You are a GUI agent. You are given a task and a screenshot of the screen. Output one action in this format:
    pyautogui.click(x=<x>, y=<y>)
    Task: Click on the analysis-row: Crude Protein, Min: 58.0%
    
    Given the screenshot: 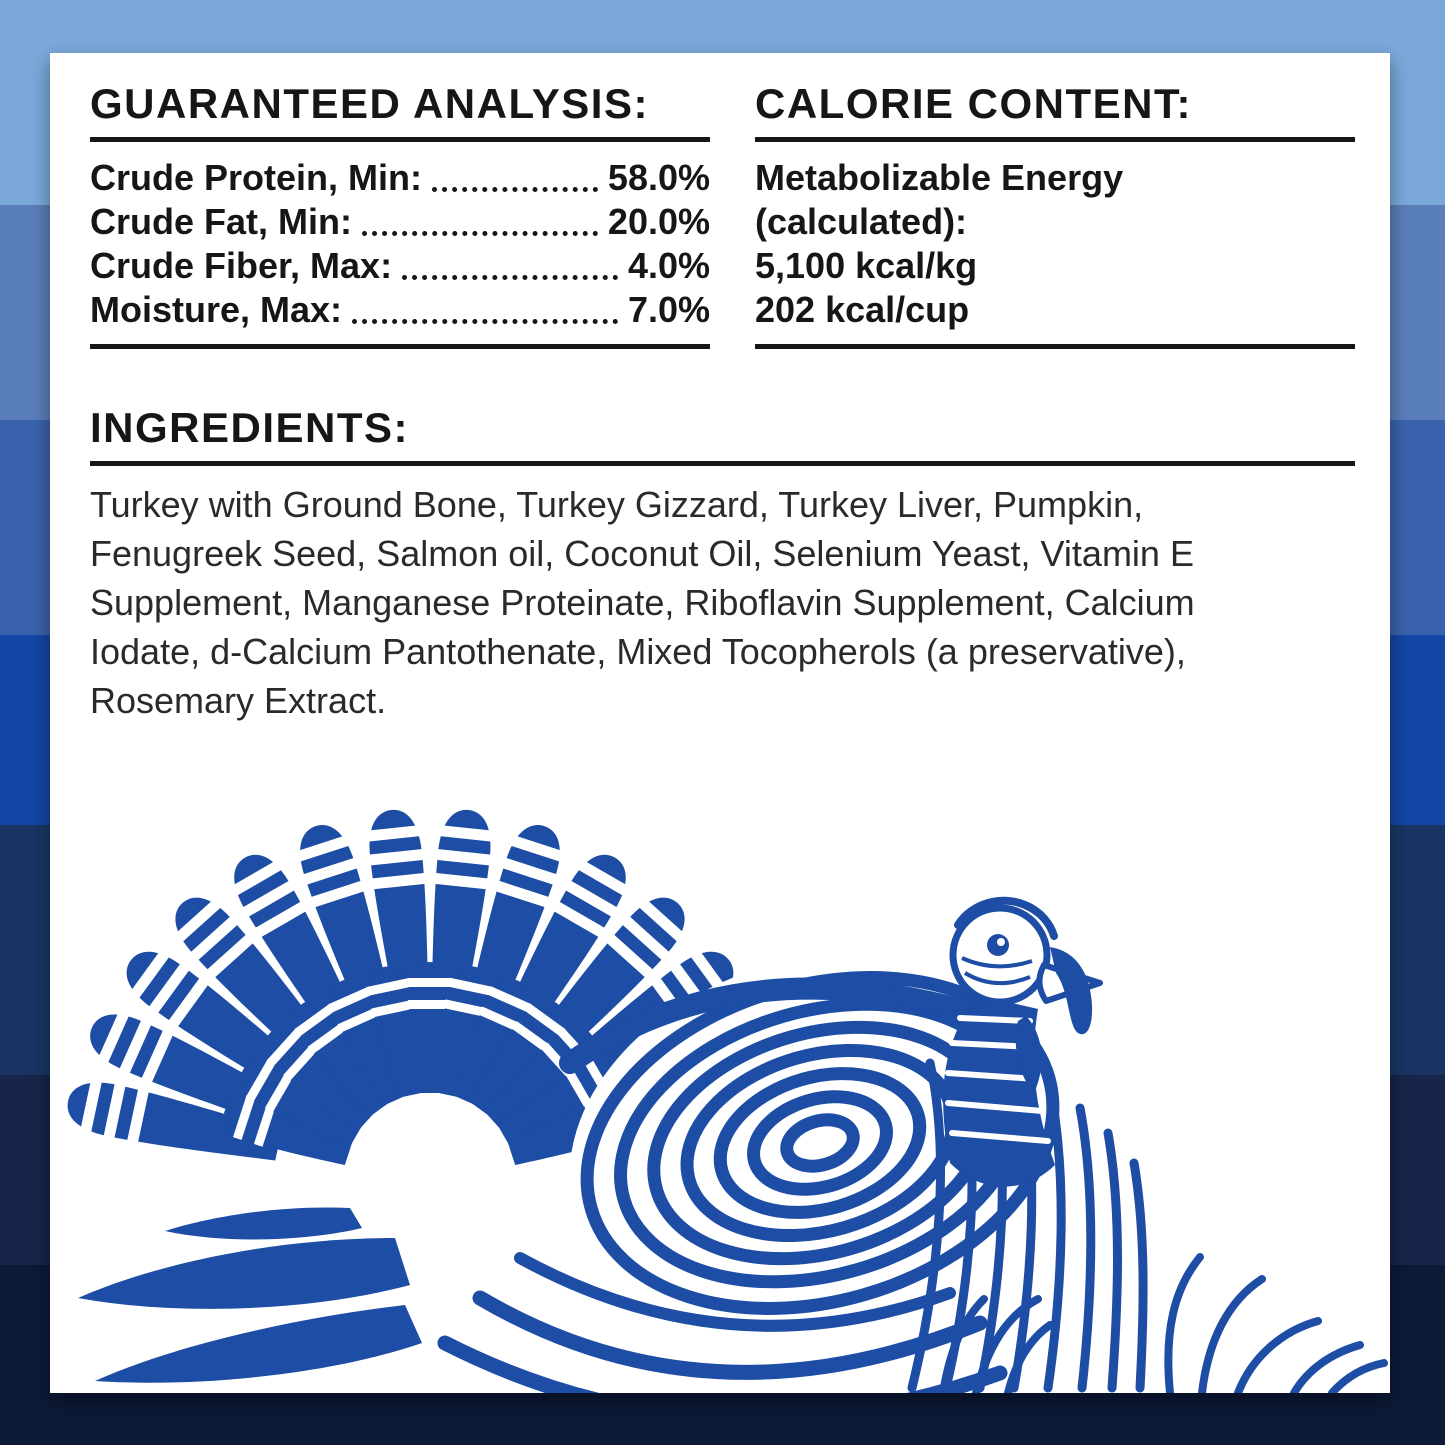 What is the action you would take?
    pyautogui.click(x=400, y=178)
    